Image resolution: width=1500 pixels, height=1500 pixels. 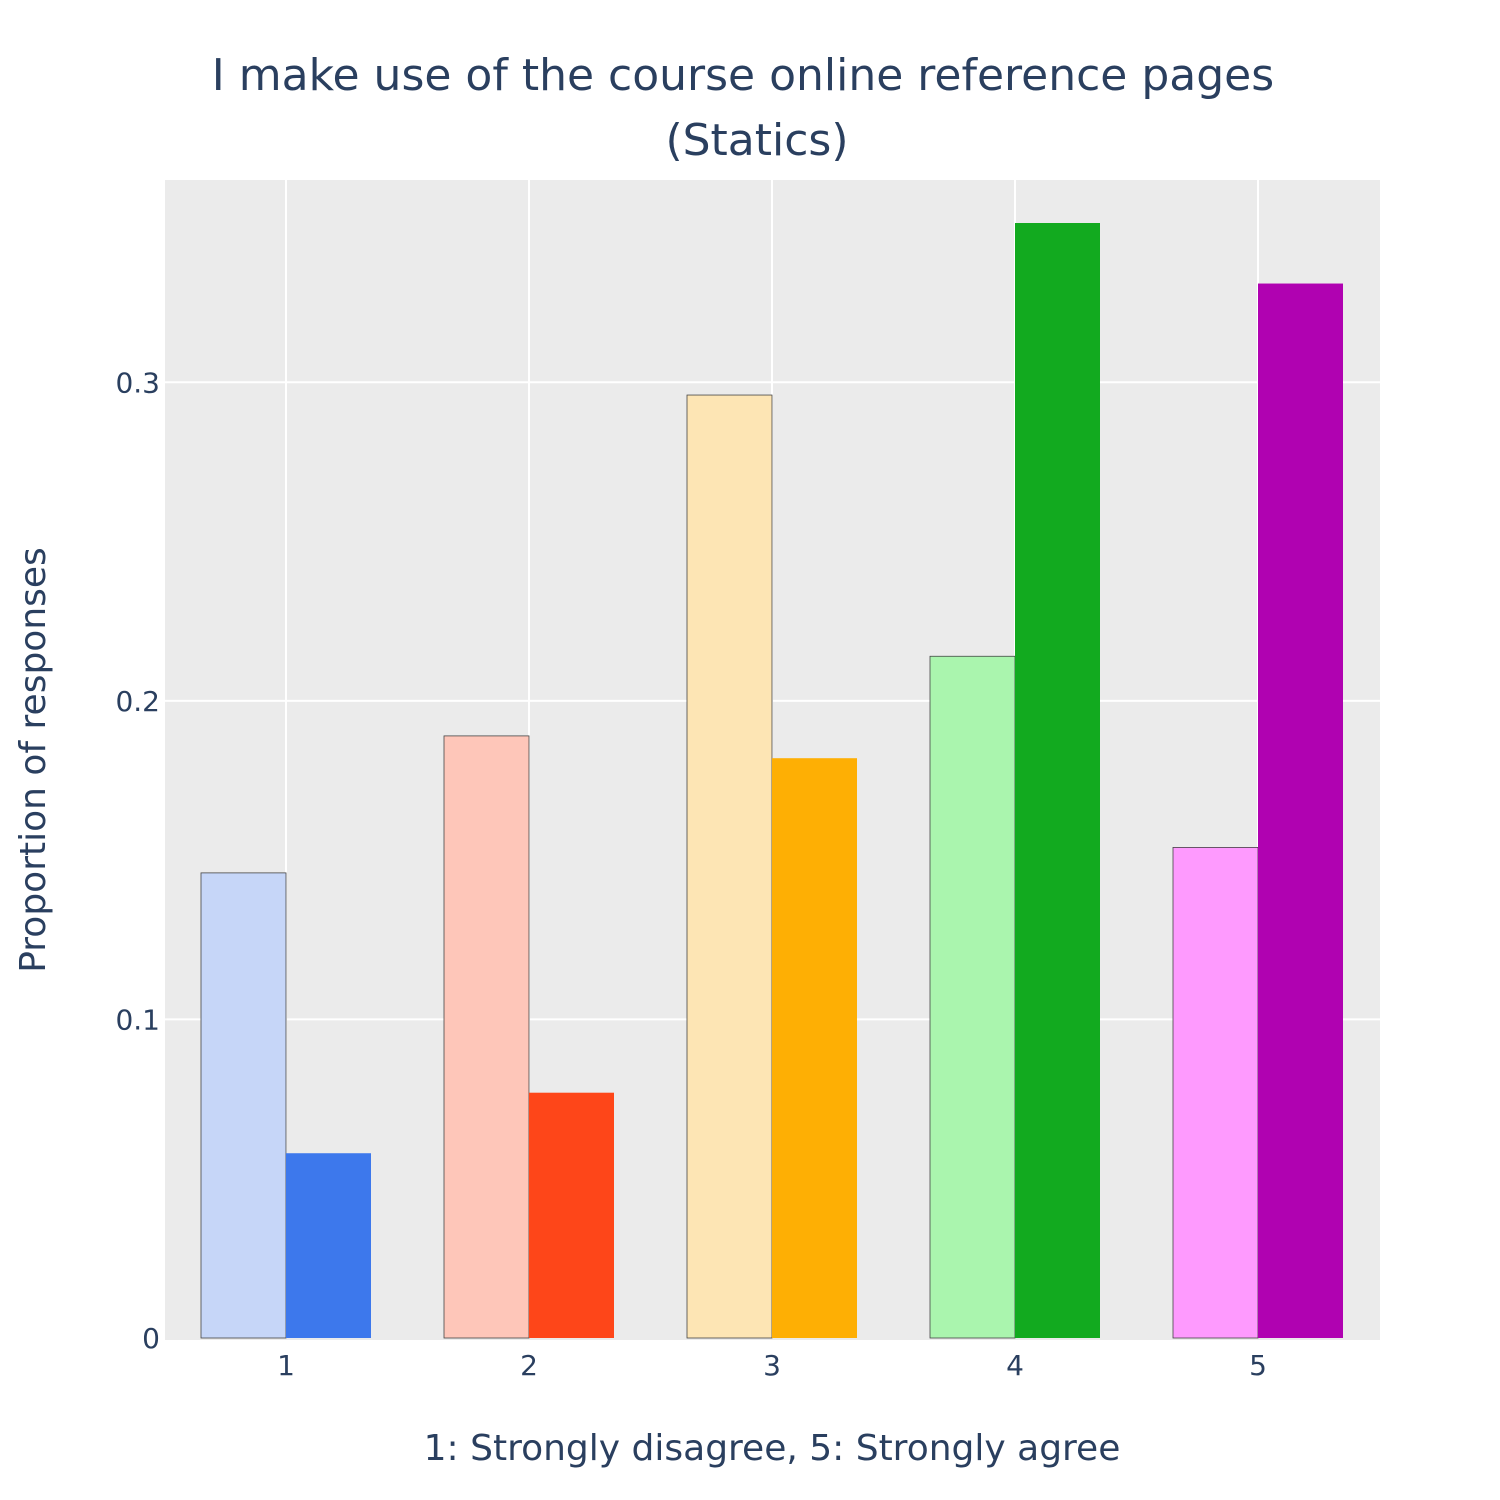 I want to click on x-tick-label: 3, so click(x=772, y=1365).